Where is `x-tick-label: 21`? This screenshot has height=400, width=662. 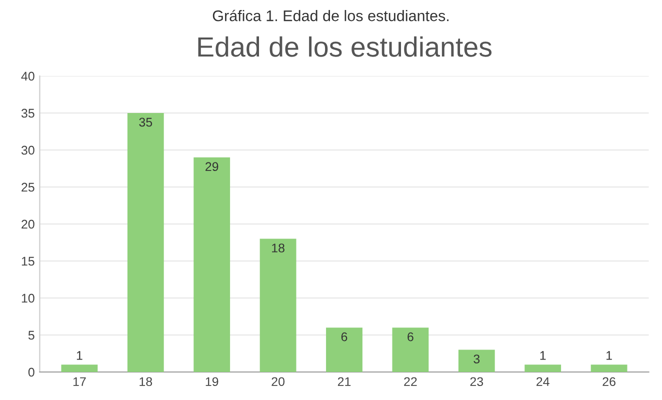
x-tick-label: 21 is located at coordinates (344, 381).